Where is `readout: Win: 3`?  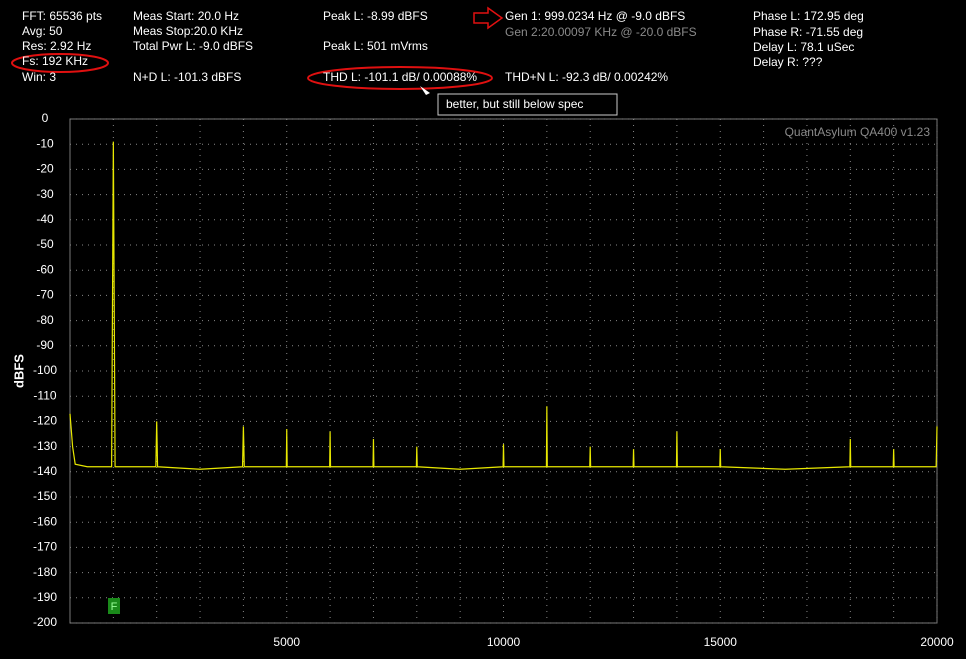 readout: Win: 3 is located at coordinates (39, 77).